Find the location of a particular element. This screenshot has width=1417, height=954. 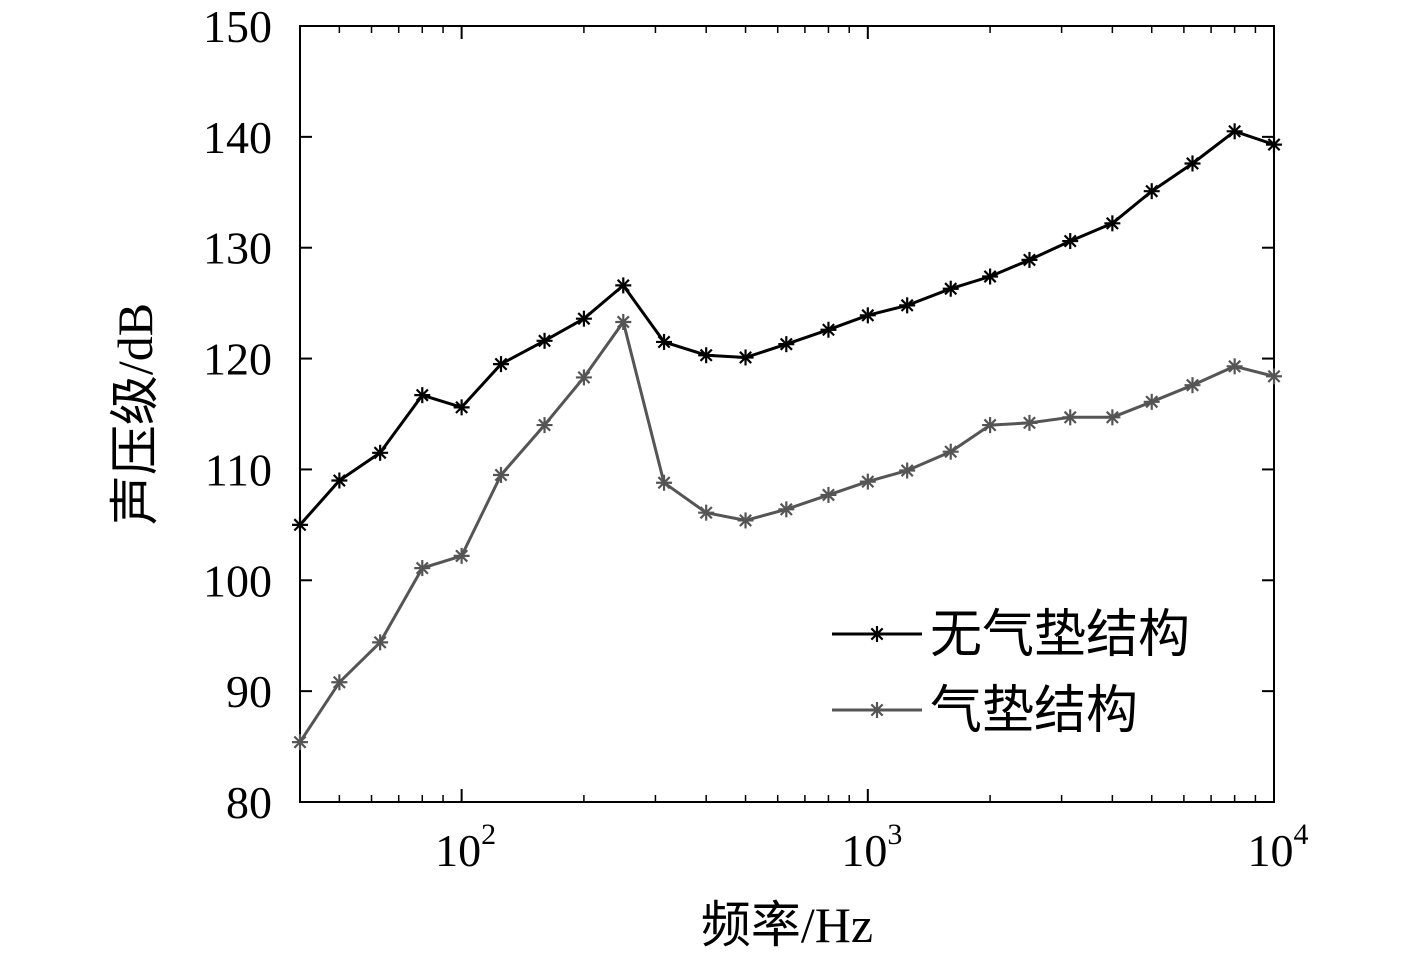

y-tick-label: 120 is located at coordinates (237, 359).